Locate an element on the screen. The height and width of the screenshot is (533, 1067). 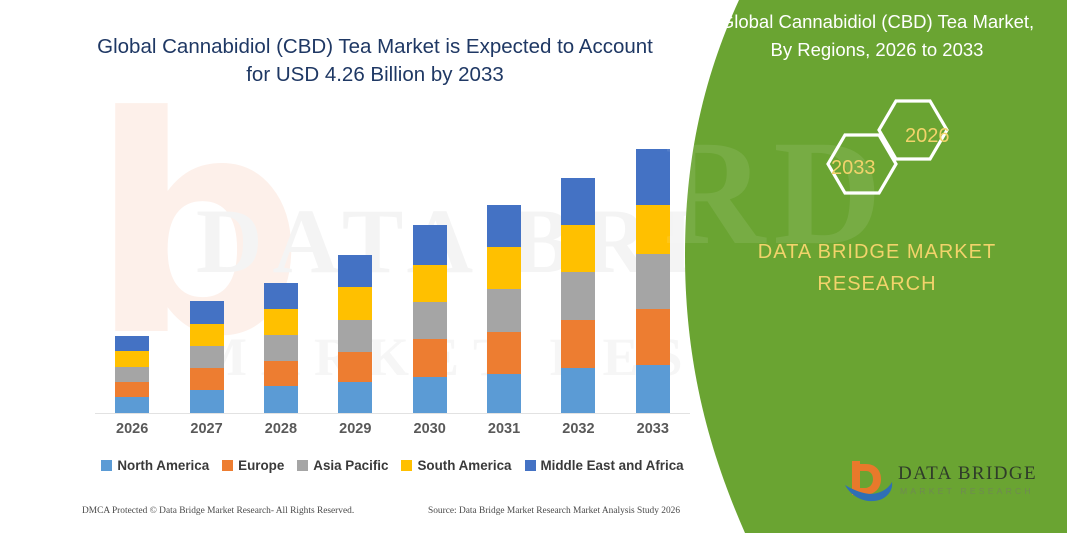
databridge-logo-tagline: MARKET RESEARCH is located at coordinates (967, 491).